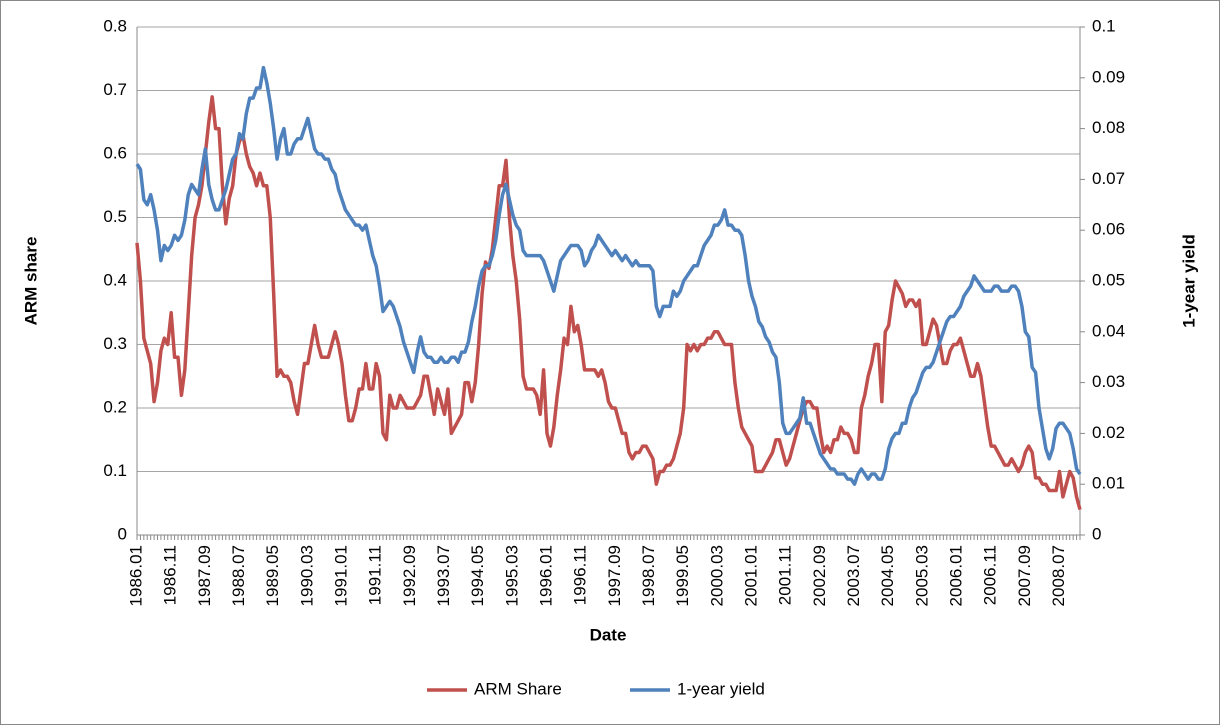 This screenshot has width=1220, height=725. What do you see at coordinates (477, 575) in the screenshot?
I see `x-tick-label: 1994.05` at bounding box center [477, 575].